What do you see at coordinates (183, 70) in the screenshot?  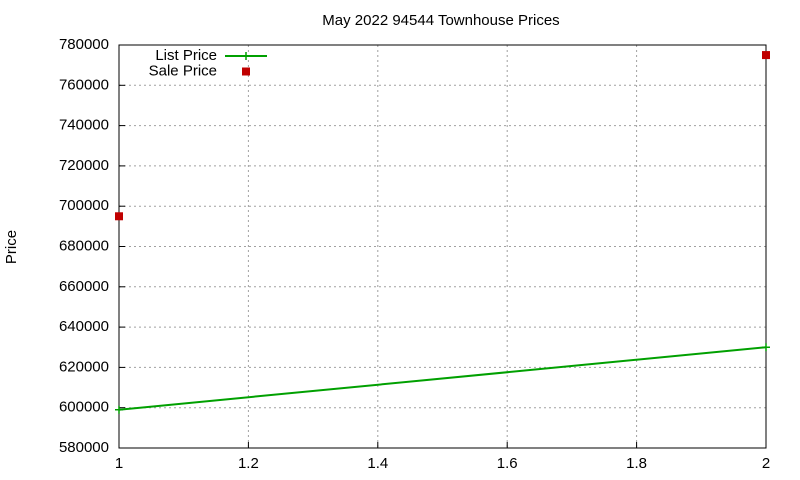 I see `legend-label: Sale Price` at bounding box center [183, 70].